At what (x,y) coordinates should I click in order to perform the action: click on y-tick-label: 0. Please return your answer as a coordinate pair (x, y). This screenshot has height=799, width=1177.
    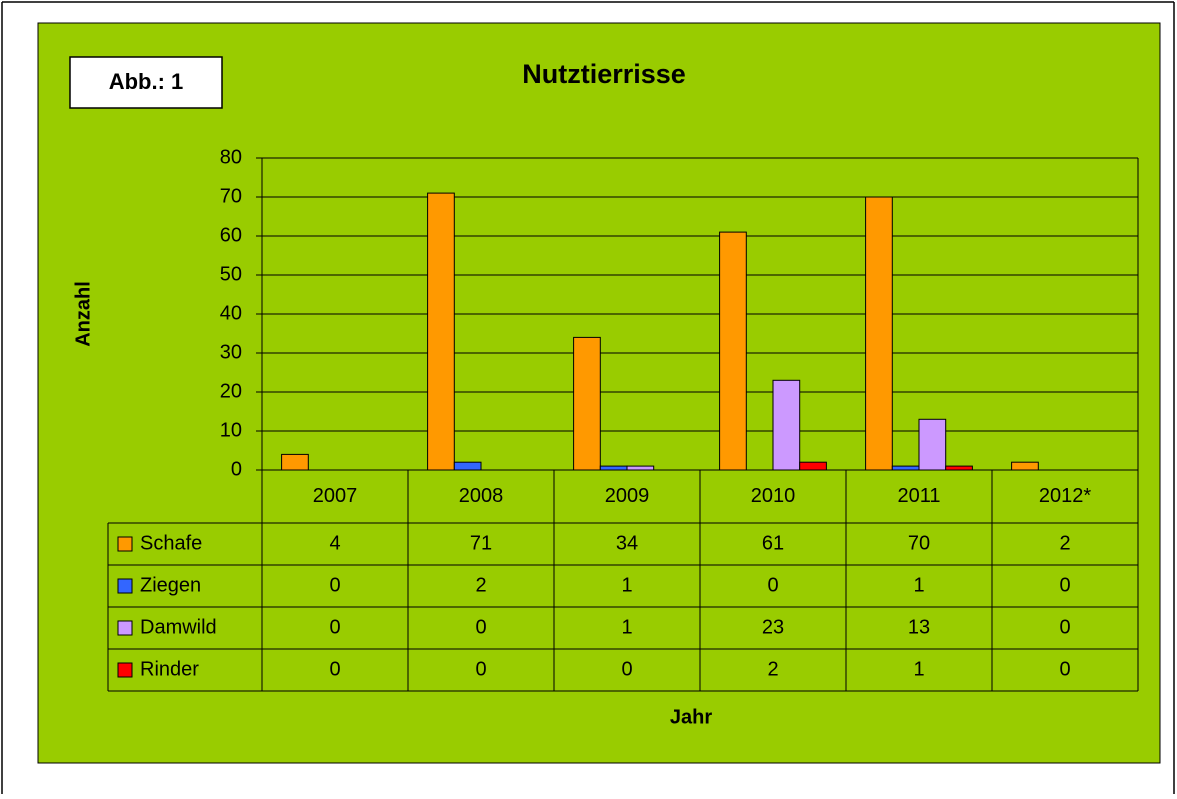
    Looking at the image, I should click on (236, 469).